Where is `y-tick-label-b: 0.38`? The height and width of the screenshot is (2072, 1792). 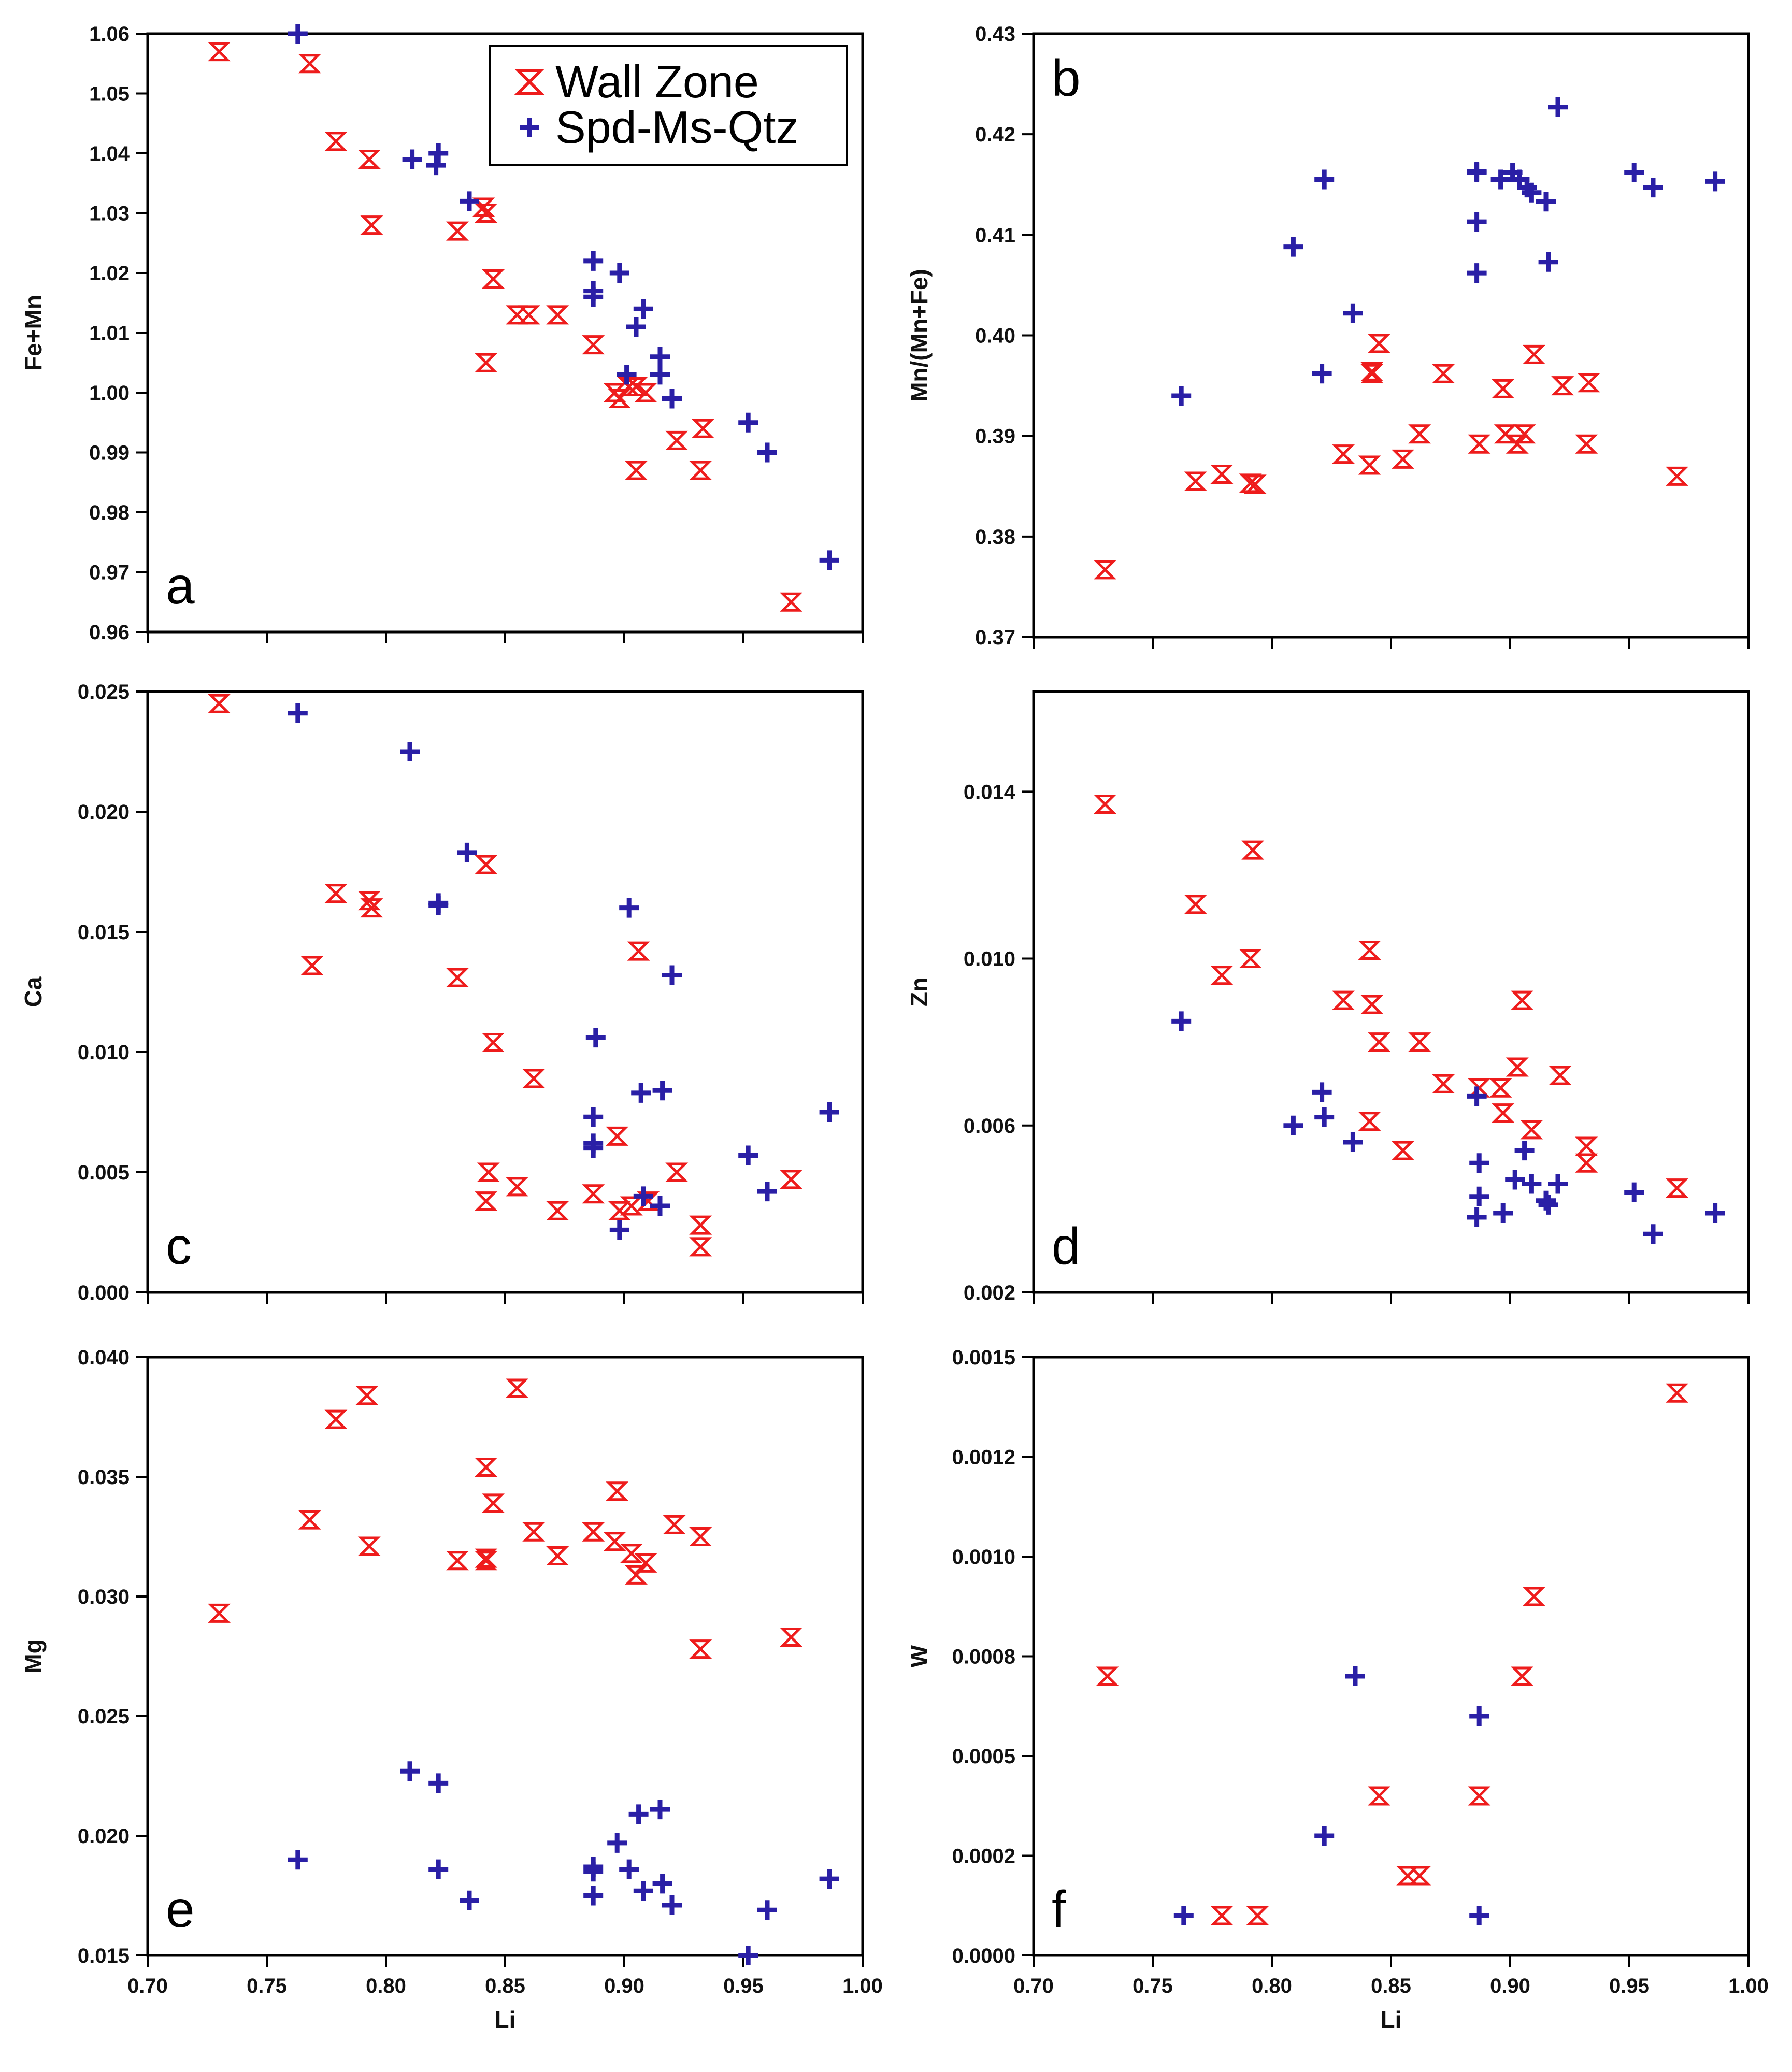 y-tick-label-b: 0.38 is located at coordinates (995, 537).